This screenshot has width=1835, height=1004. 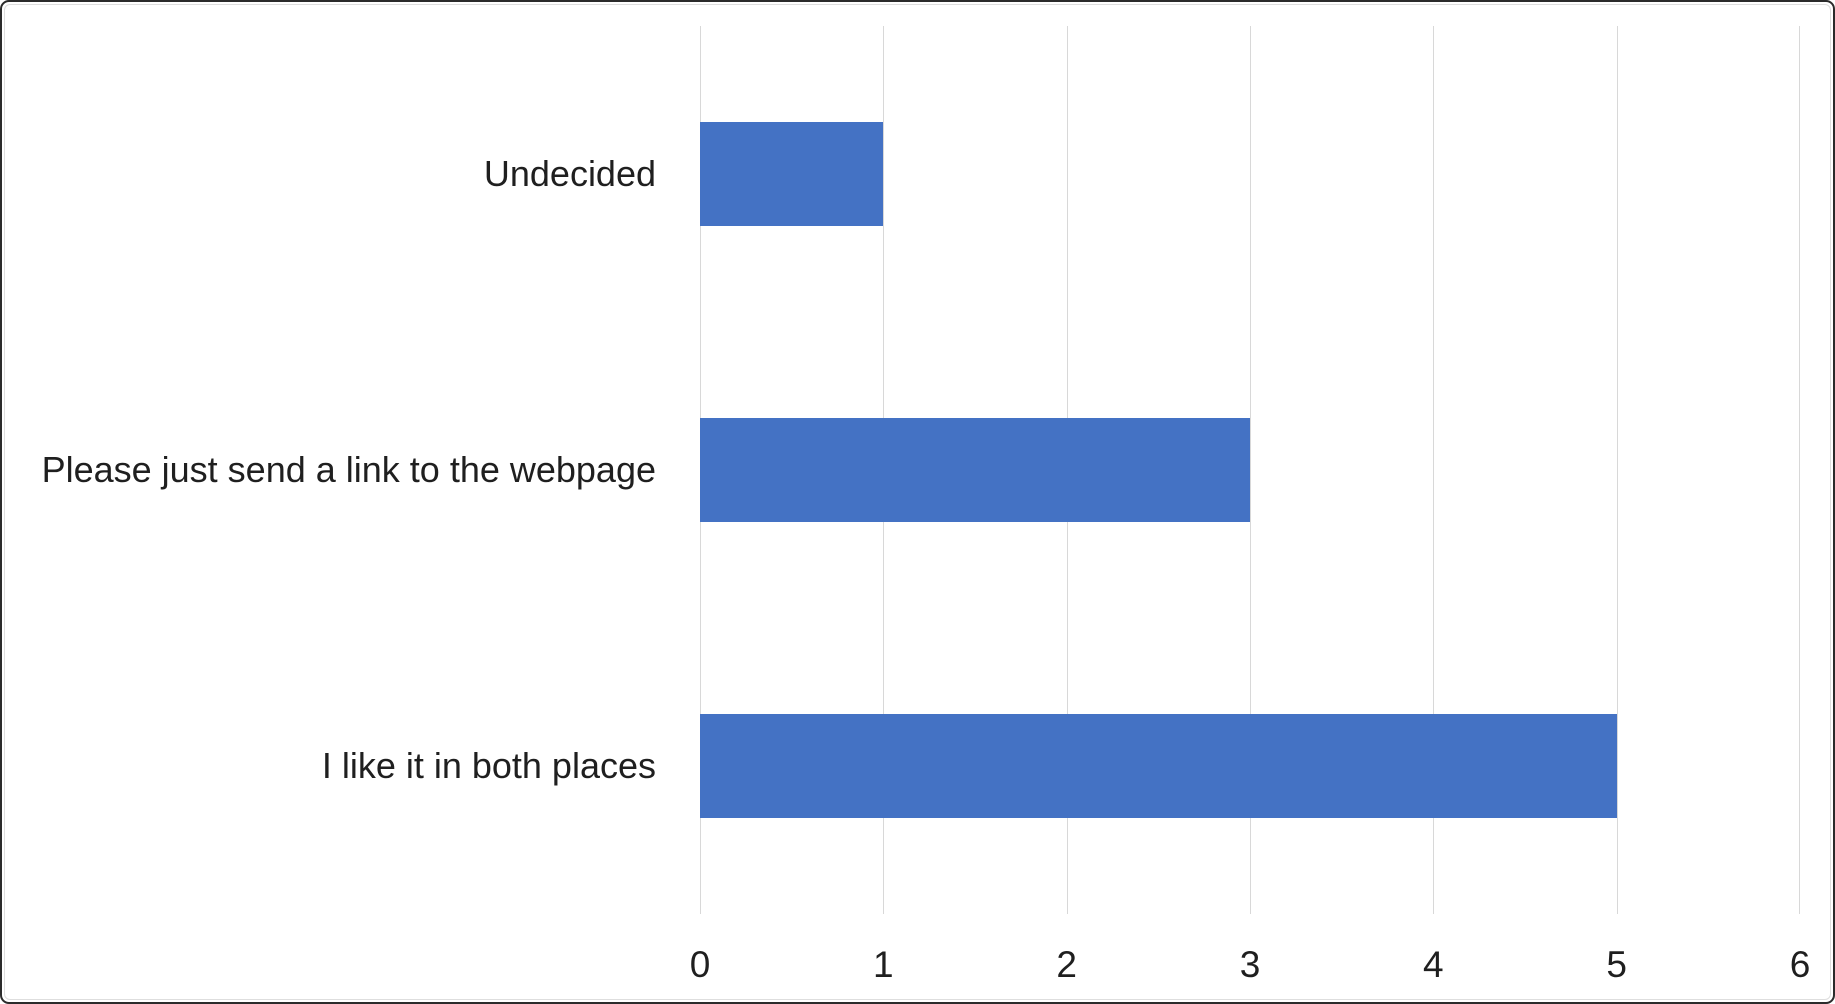 What do you see at coordinates (348, 470) in the screenshot?
I see `category-label: Please just send a link to the webpage` at bounding box center [348, 470].